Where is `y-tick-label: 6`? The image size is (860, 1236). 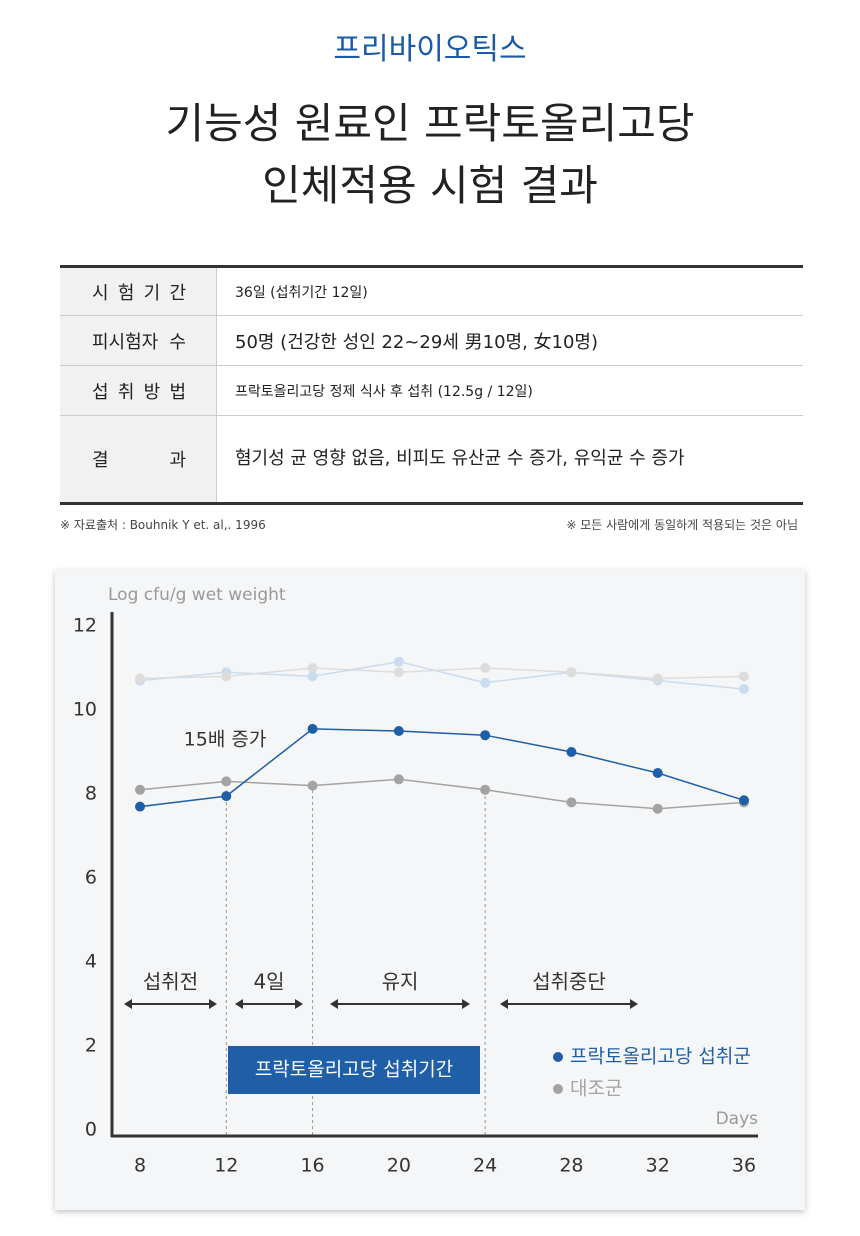 y-tick-label: 6 is located at coordinates (91, 878).